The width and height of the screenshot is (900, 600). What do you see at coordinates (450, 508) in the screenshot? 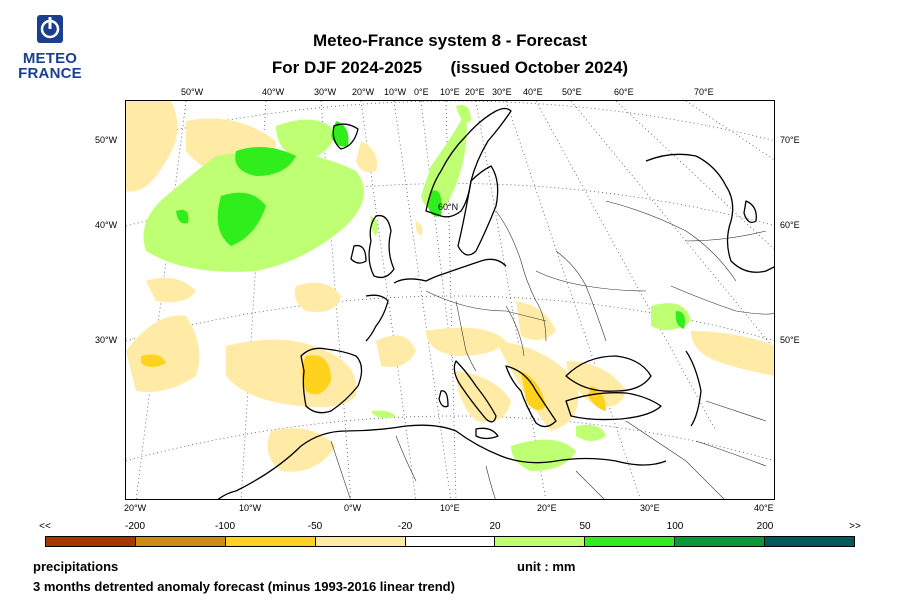
I see `bottom-lon-label: 10°E` at bounding box center [450, 508].